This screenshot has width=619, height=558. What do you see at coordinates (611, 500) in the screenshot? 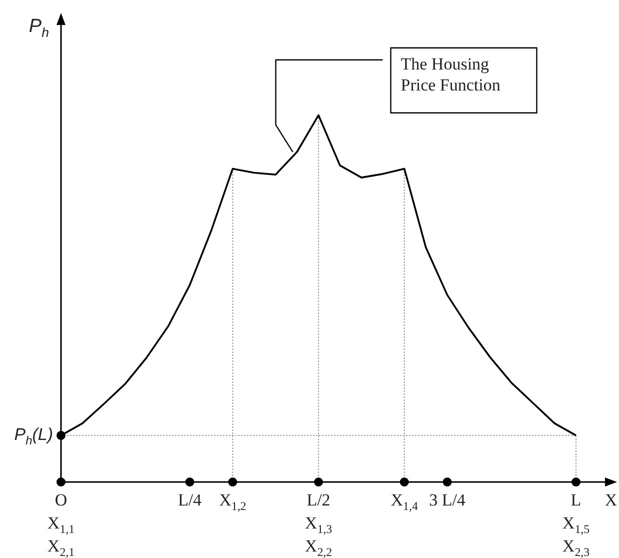
I see `x-axis-title: X` at bounding box center [611, 500].